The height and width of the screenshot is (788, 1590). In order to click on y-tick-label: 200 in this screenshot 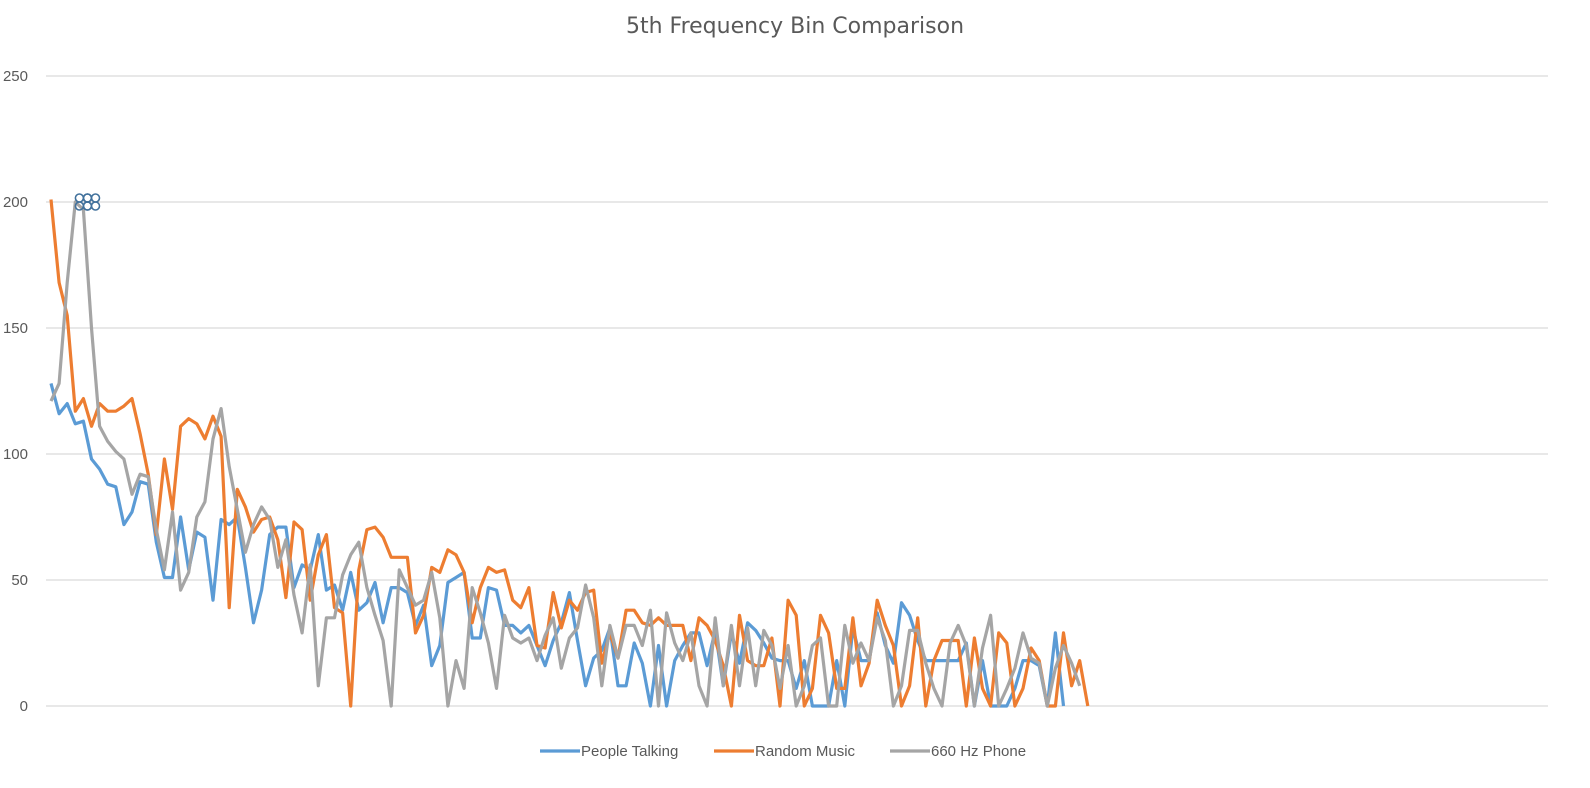, I will do `click(15, 202)`.